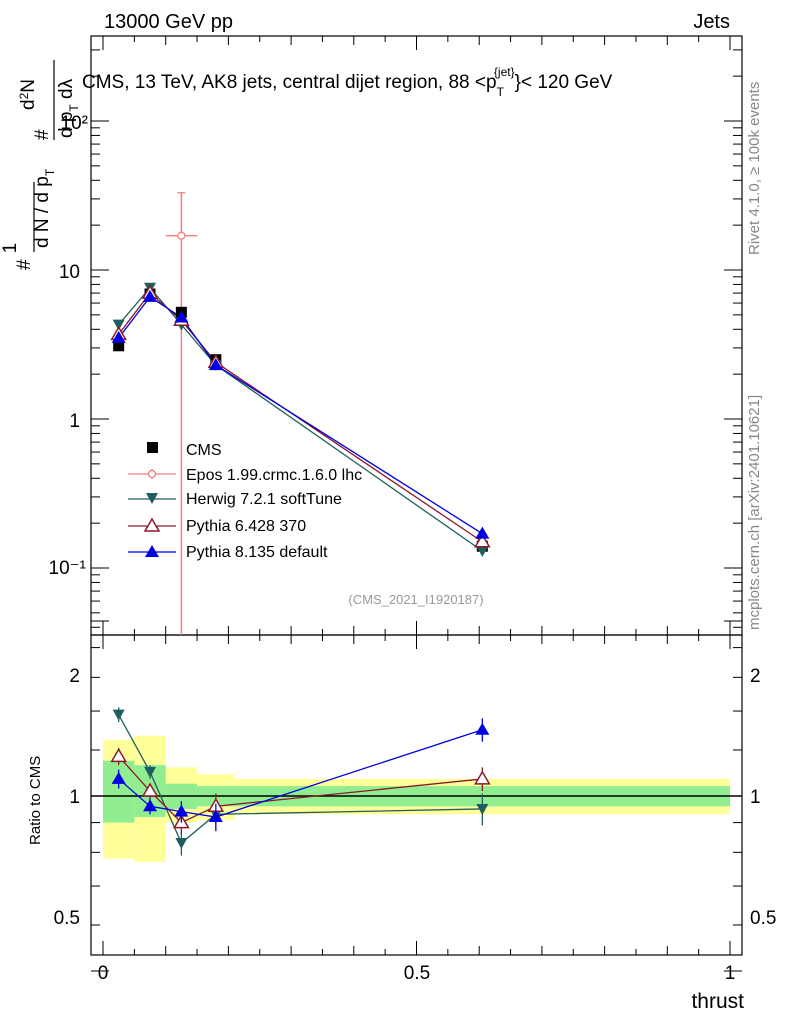 This screenshot has width=786, height=1024. Describe the element at coordinates (730, 973) in the screenshot. I see `x-tick-1: 1` at that location.